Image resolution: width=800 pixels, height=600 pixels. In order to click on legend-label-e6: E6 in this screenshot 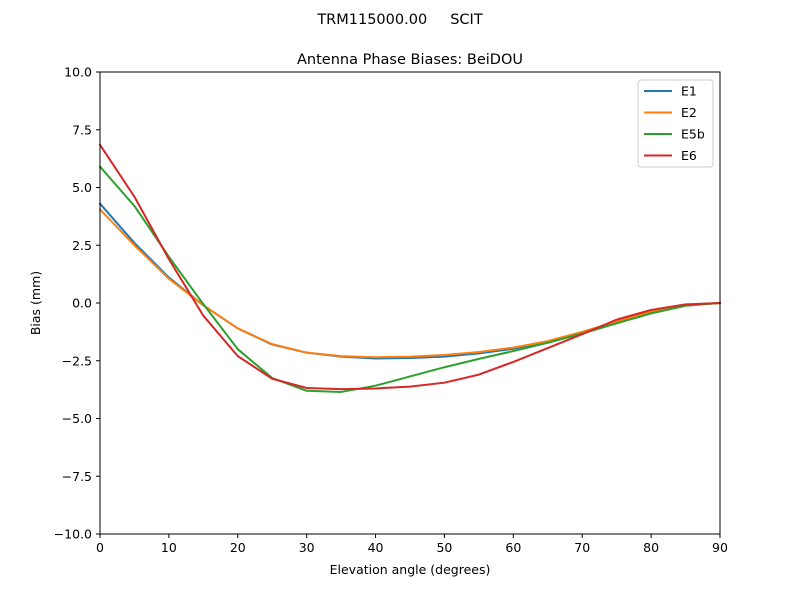, I will do `click(689, 155)`.